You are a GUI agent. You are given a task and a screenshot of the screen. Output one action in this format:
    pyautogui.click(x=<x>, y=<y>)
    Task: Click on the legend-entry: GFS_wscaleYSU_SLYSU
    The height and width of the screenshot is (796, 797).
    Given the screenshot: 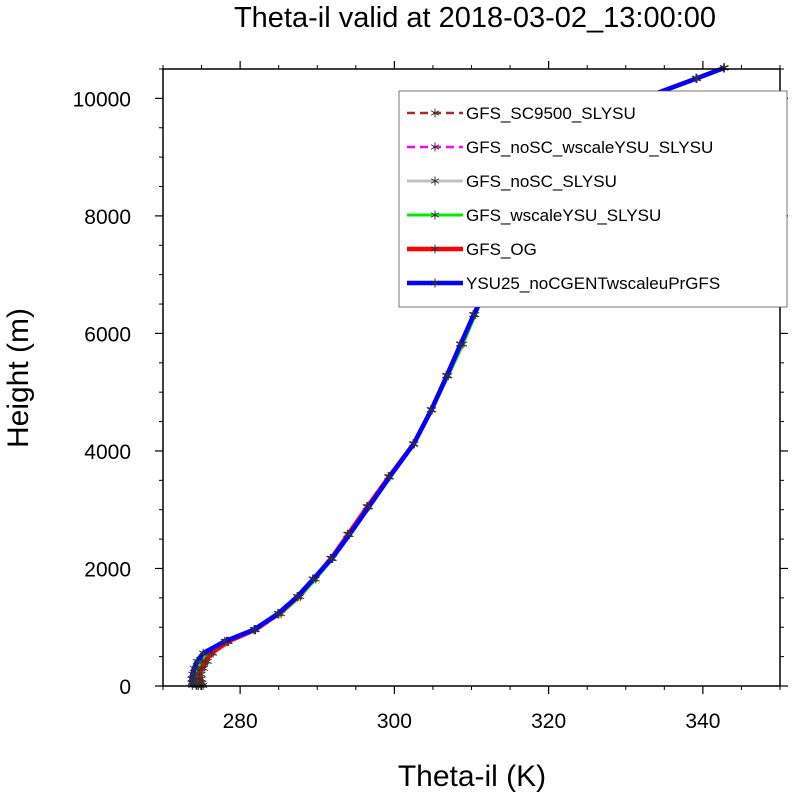 What is the action you would take?
    pyautogui.click(x=534, y=215)
    